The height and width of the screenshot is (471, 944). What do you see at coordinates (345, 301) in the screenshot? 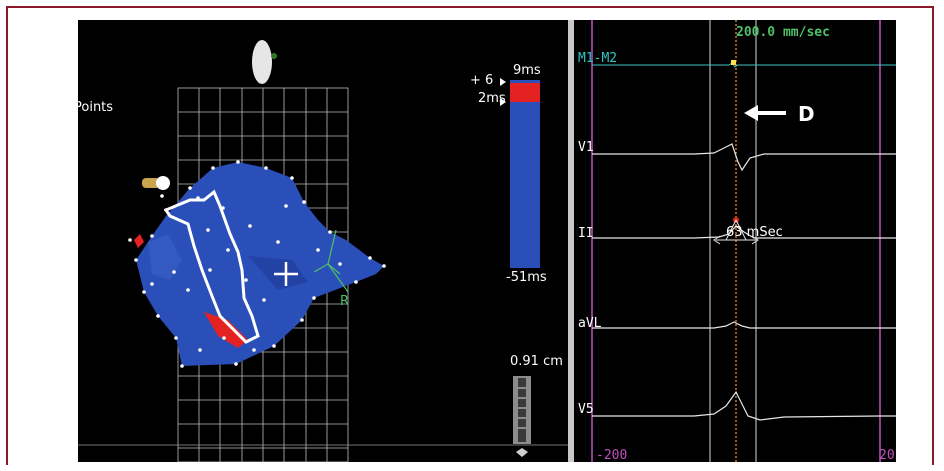
I see `axis-r-label: R` at bounding box center [345, 301].